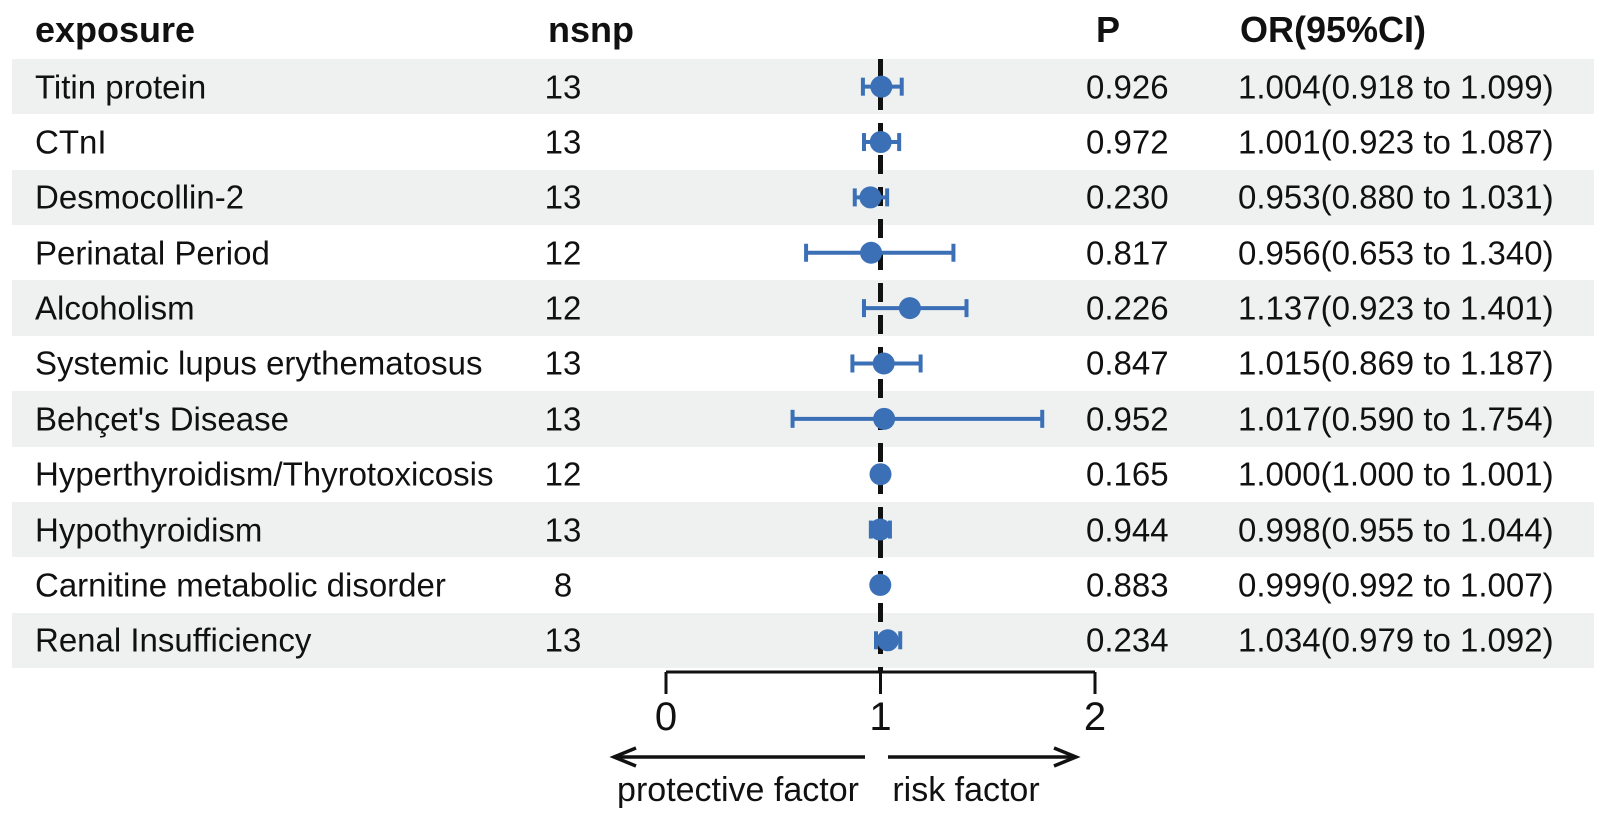  I want to click on column-header-p: P, so click(1108, 29).